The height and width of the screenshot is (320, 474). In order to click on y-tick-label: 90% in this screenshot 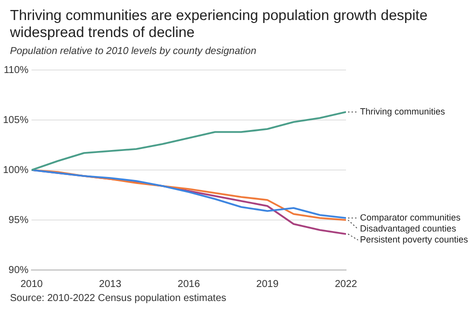, I will do `click(18, 270)`.